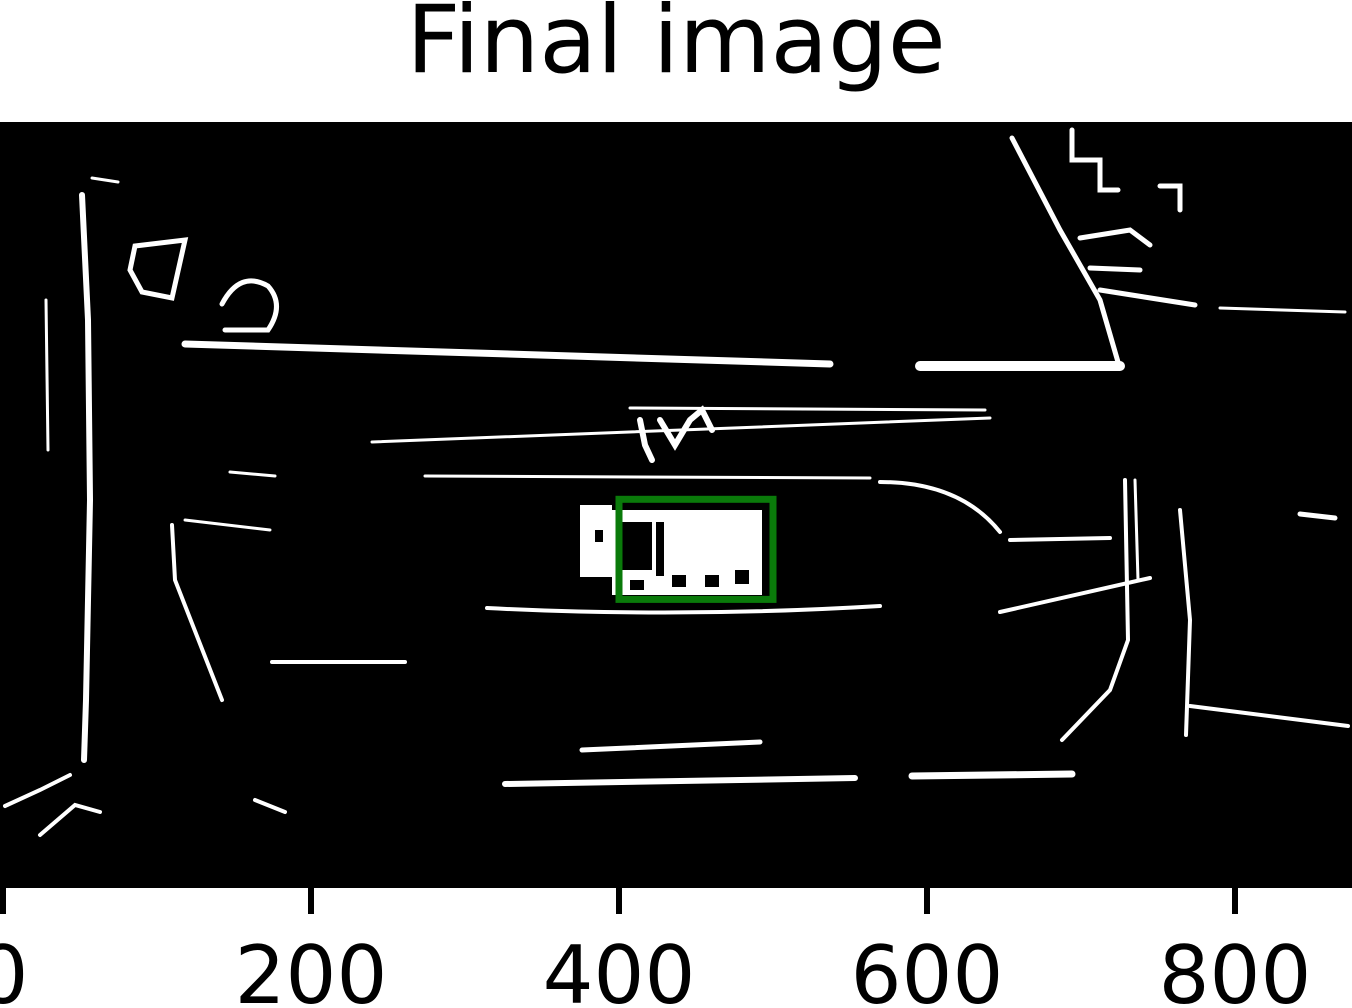 The image size is (1352, 1008). What do you see at coordinates (672, 556) in the screenshot?
I see `plate-gaps` at bounding box center [672, 556].